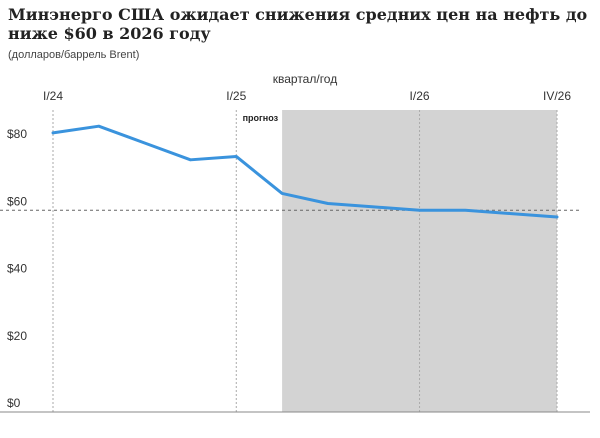  What do you see at coordinates (261, 118) in the screenshot?
I see `forecast-label: прогноз` at bounding box center [261, 118].